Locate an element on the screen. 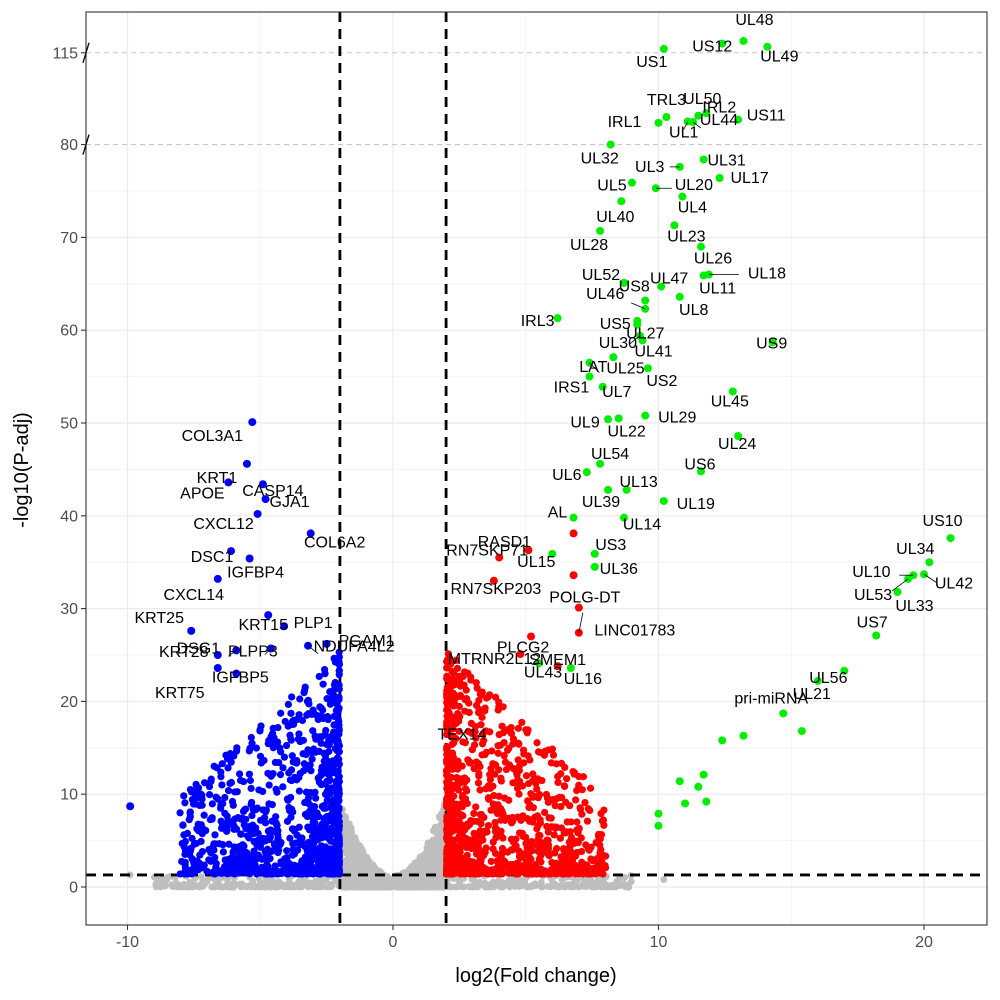  label-leader-line is located at coordinates (313, 650).